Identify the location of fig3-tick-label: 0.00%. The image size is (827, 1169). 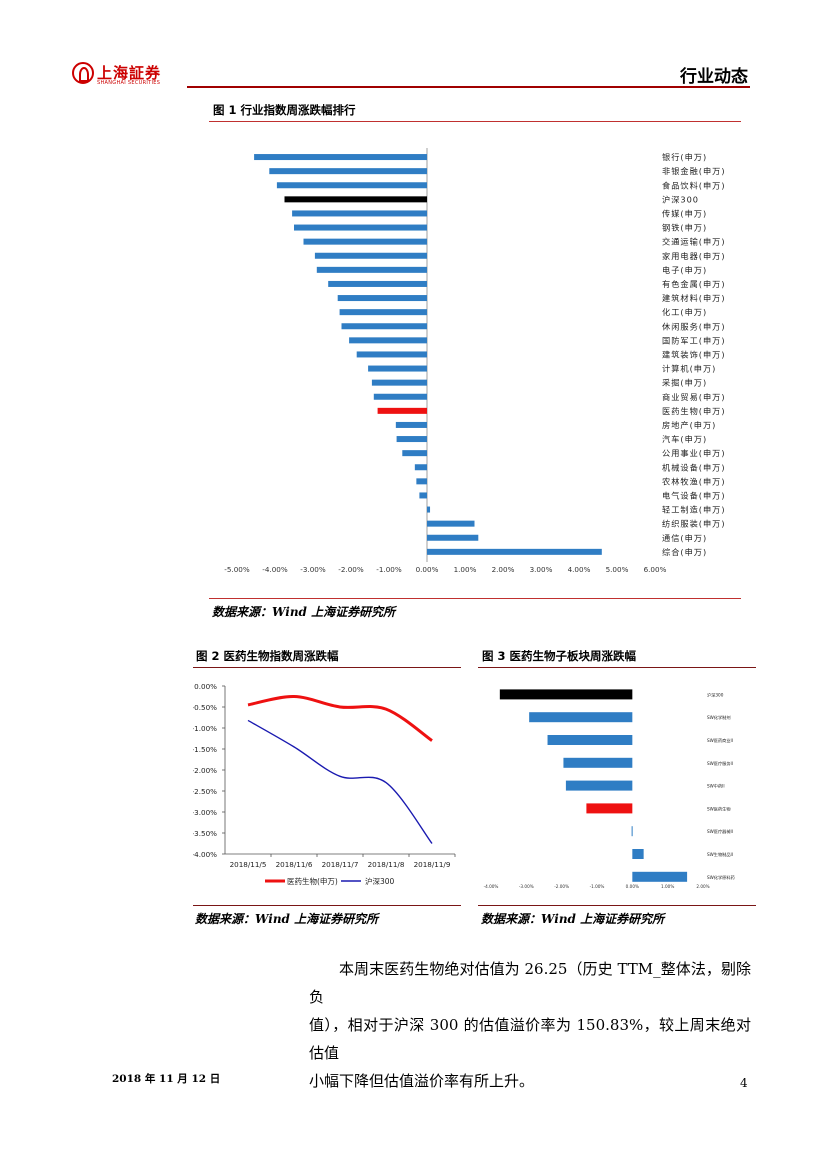
(632, 886).